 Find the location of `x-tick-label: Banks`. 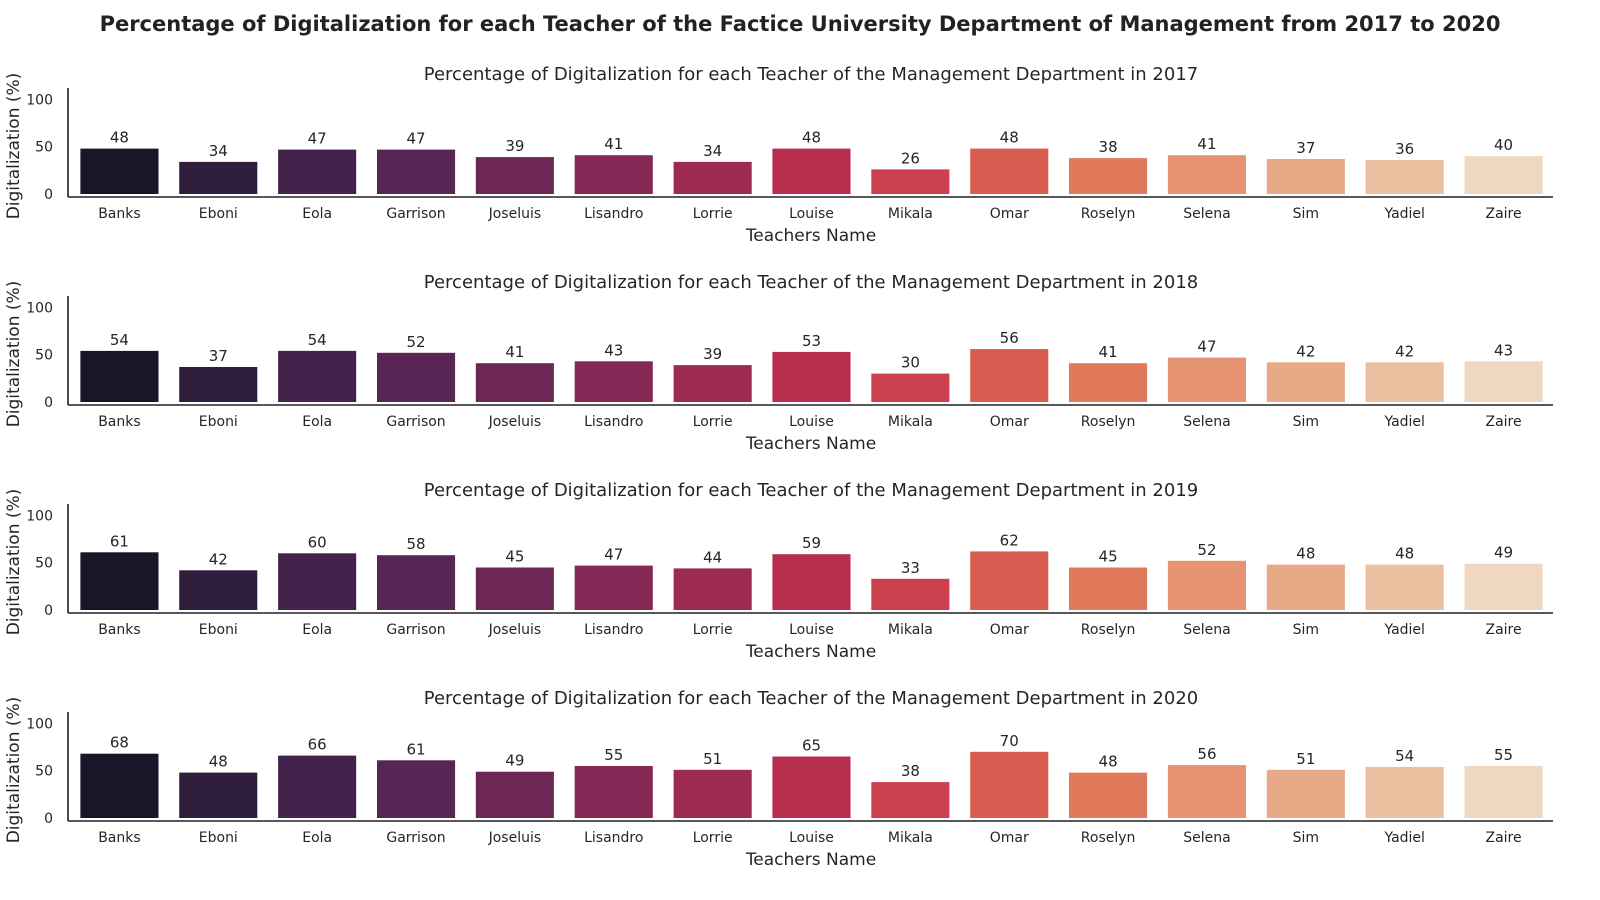

x-tick-label: Banks is located at coordinates (119, 214).